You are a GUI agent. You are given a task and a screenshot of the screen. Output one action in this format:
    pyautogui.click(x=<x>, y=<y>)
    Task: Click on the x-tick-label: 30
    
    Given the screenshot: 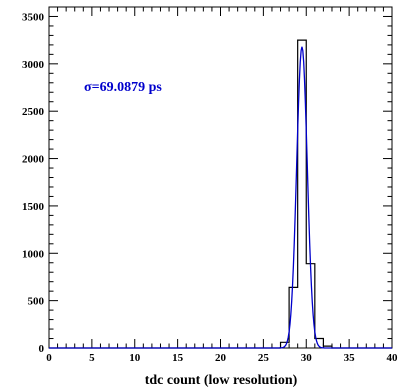 What is the action you would take?
    pyautogui.click(x=307, y=358)
    